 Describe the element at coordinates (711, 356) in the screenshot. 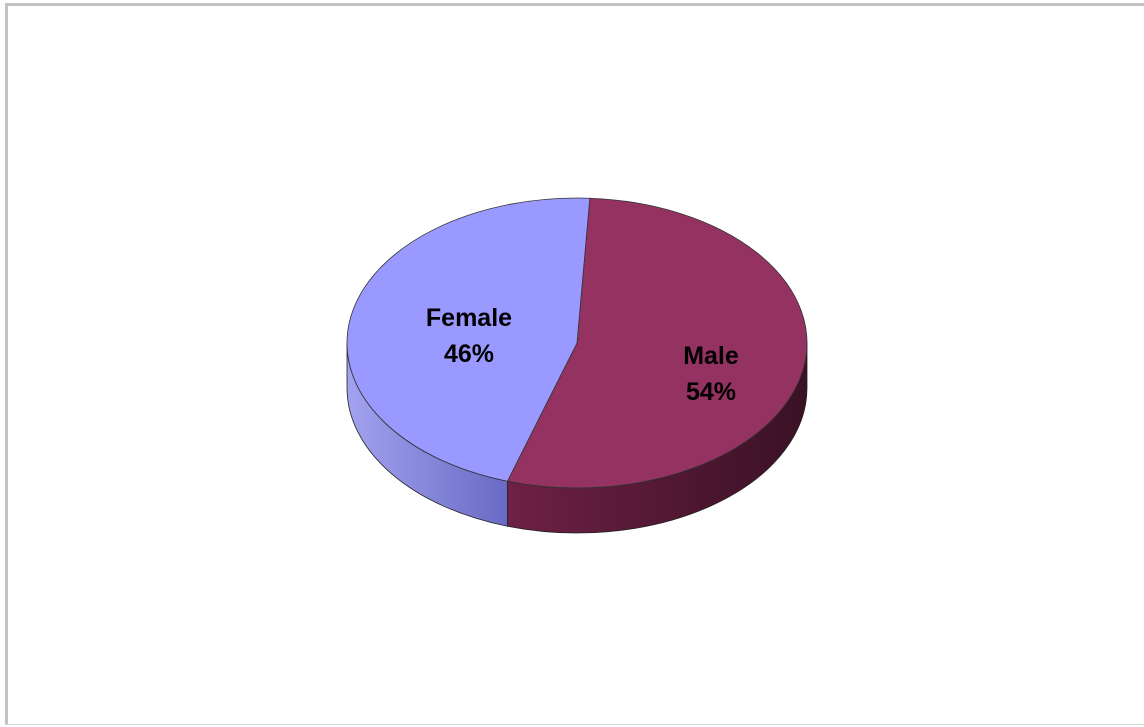

I see `slice-label-male: Male` at that location.